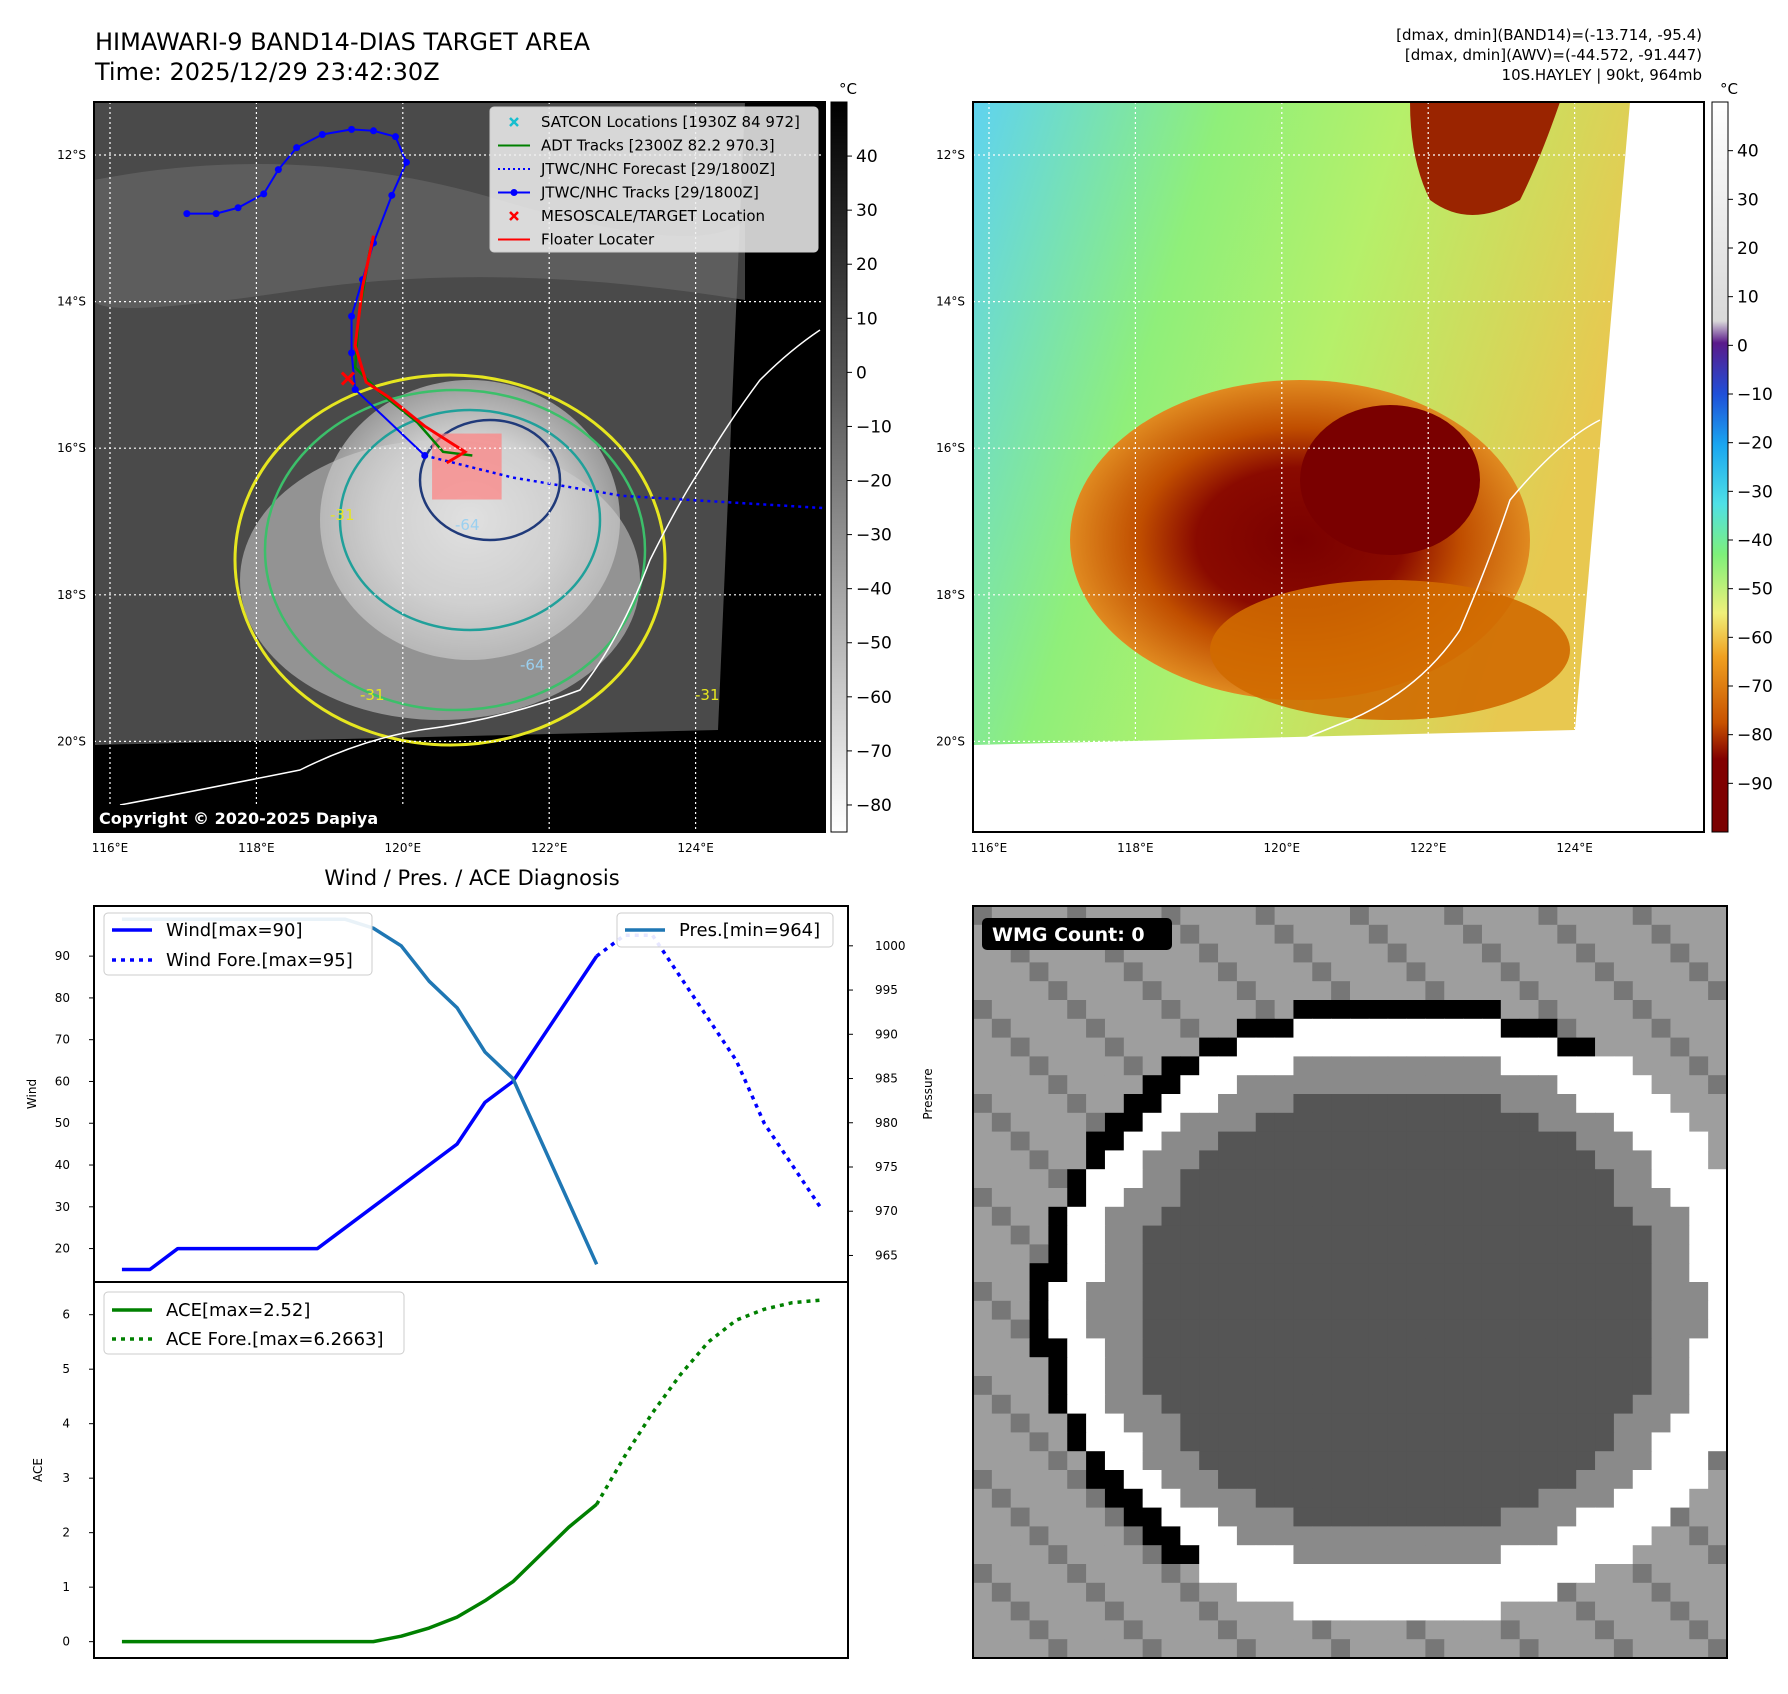 The height and width of the screenshot is (1694, 1788). What do you see at coordinates (989, 848) in the screenshot?
I see `lon-tick-label: 116°E` at bounding box center [989, 848].